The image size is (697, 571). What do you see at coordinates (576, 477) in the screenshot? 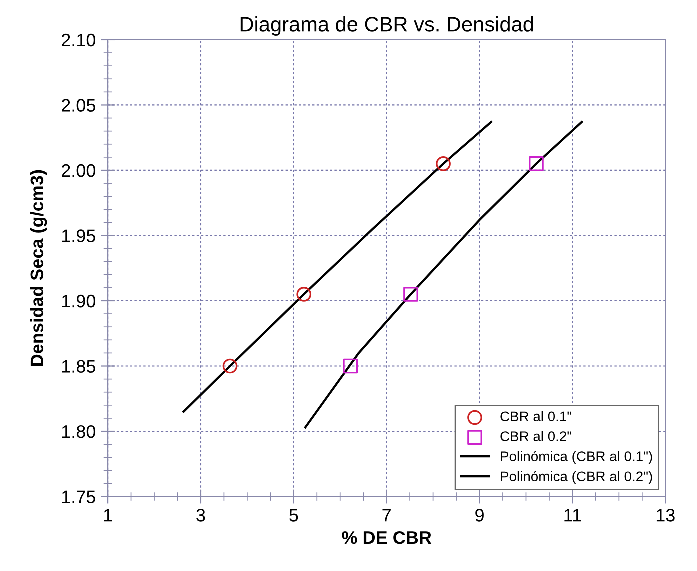
I see `legend-label: Polinómica (CBR al 0.2")` at bounding box center [576, 477].